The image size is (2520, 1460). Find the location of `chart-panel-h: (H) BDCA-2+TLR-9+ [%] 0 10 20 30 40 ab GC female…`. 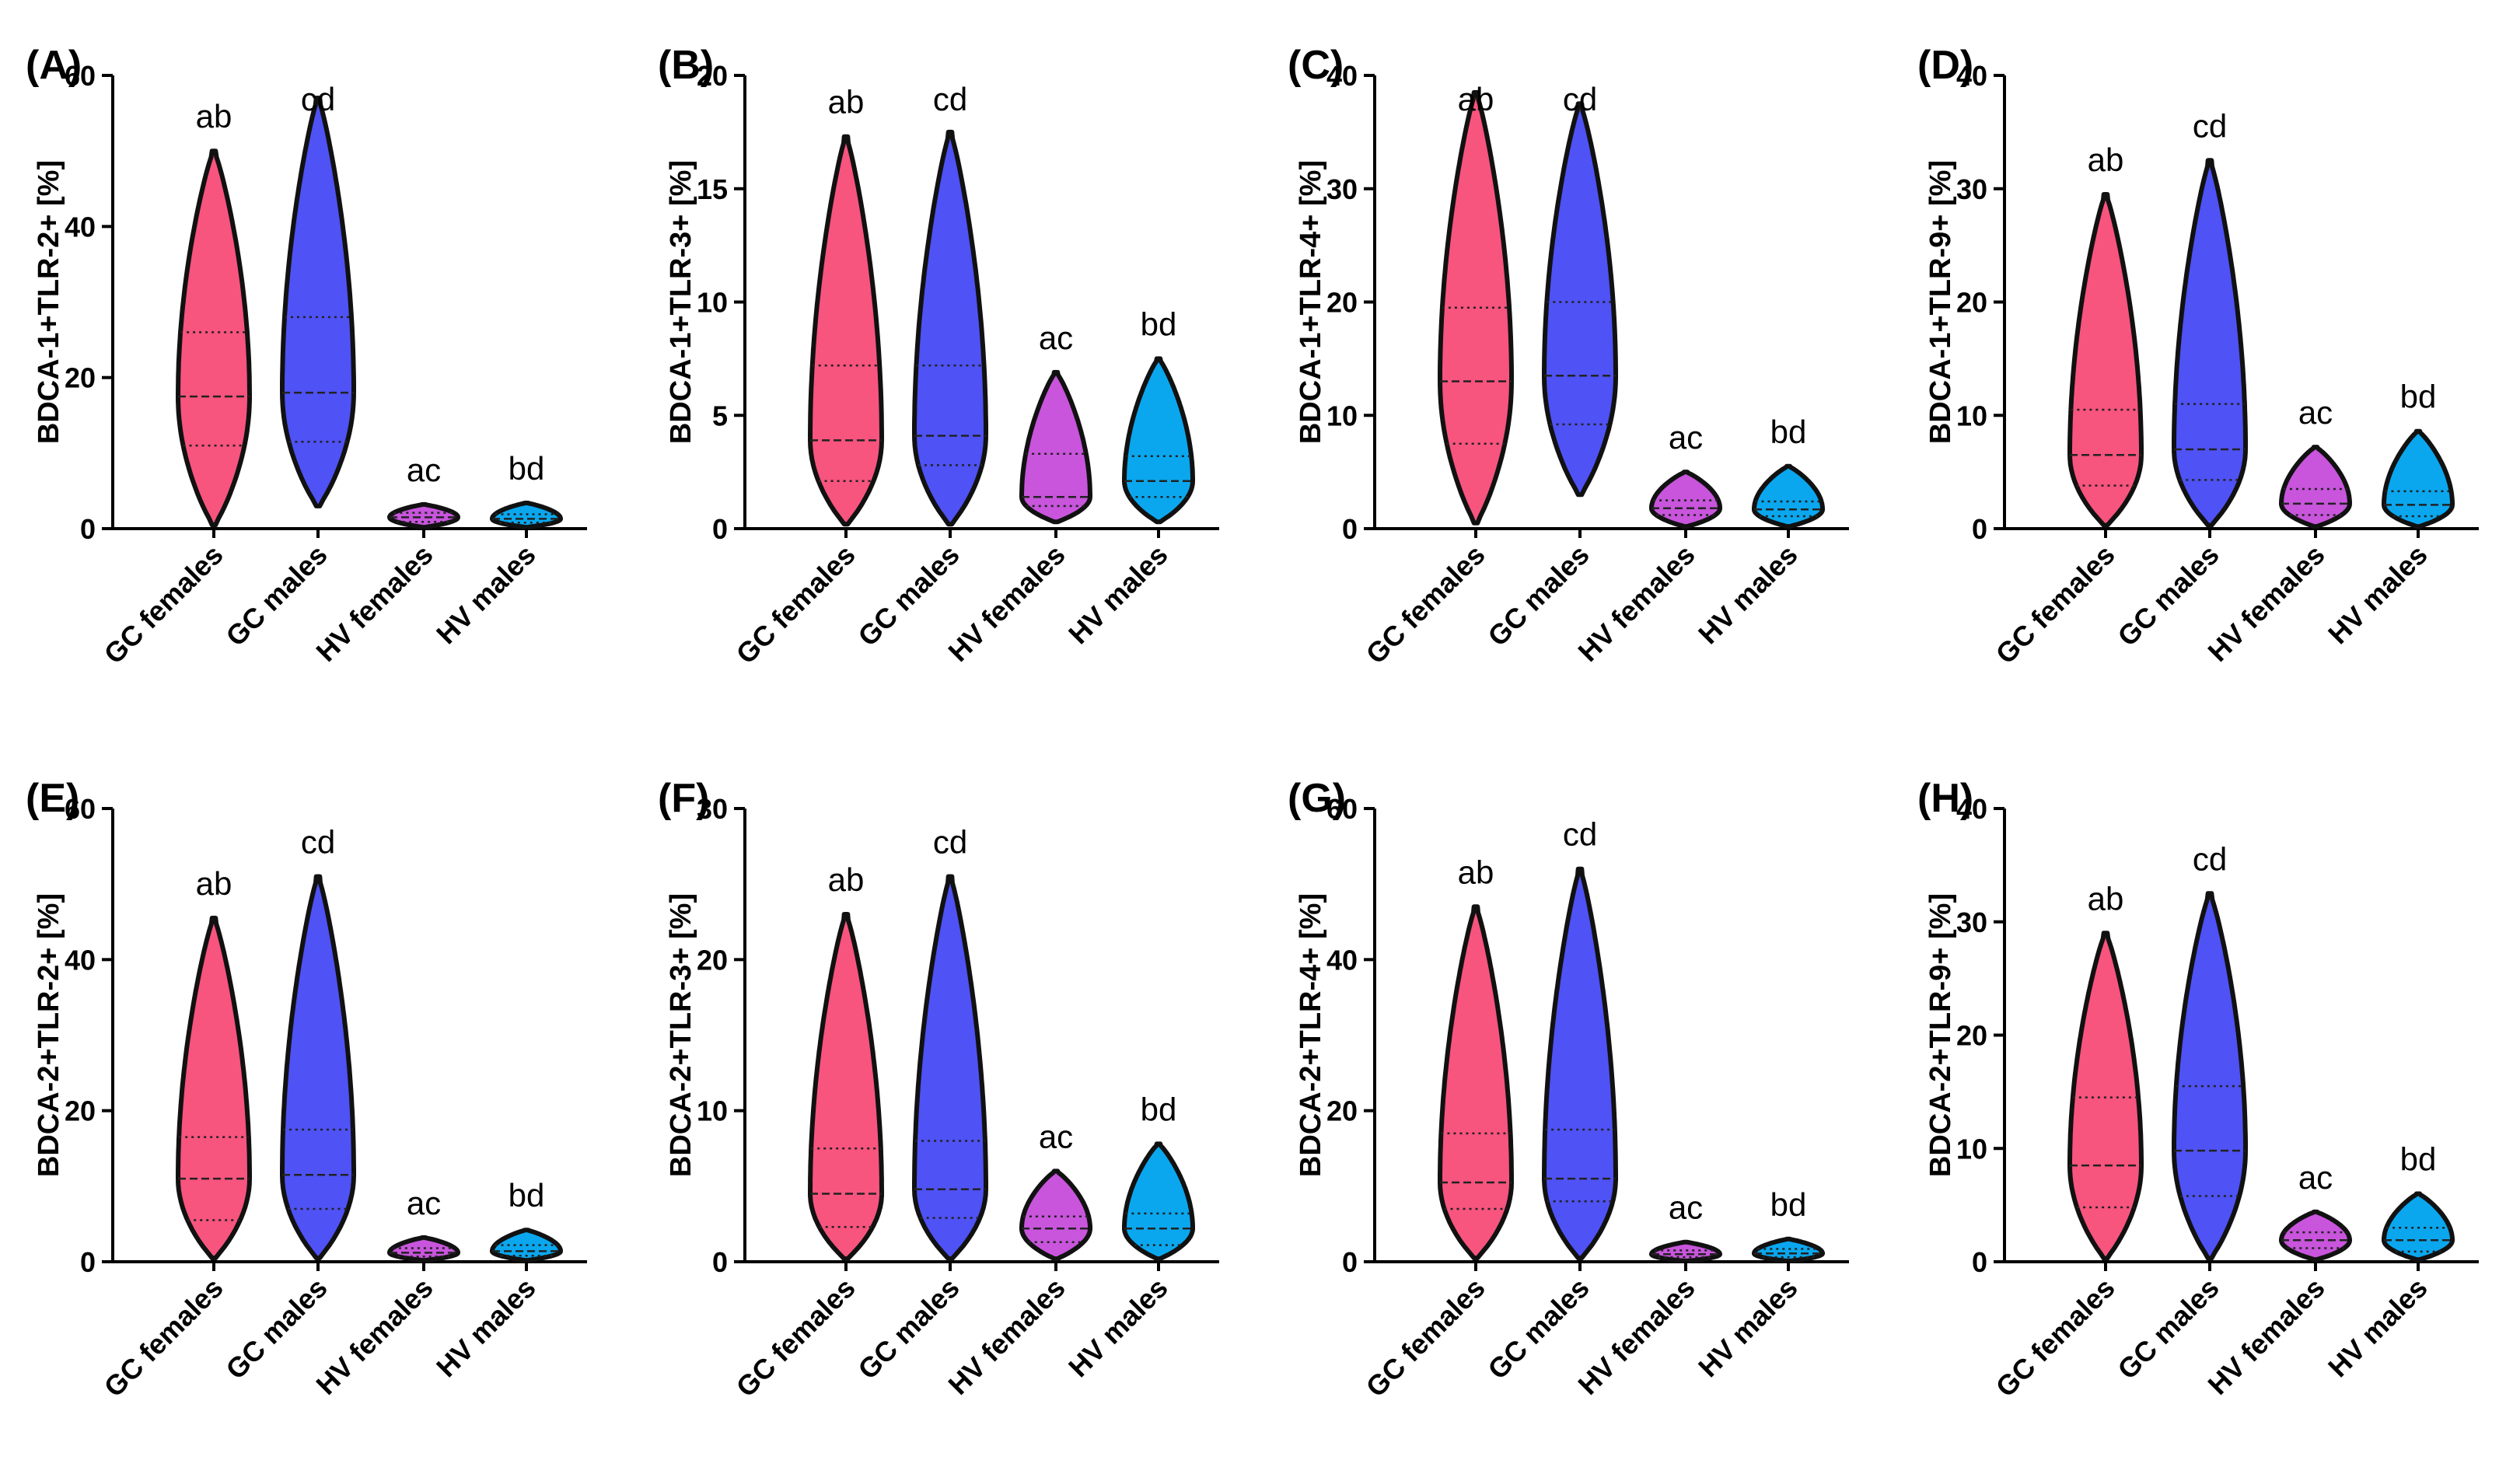

chart-panel-h: (H) BDCA-2+TLR-9+ [%] 0 10 20 30 40 ab GC female… is located at coordinates (2198, 1089).